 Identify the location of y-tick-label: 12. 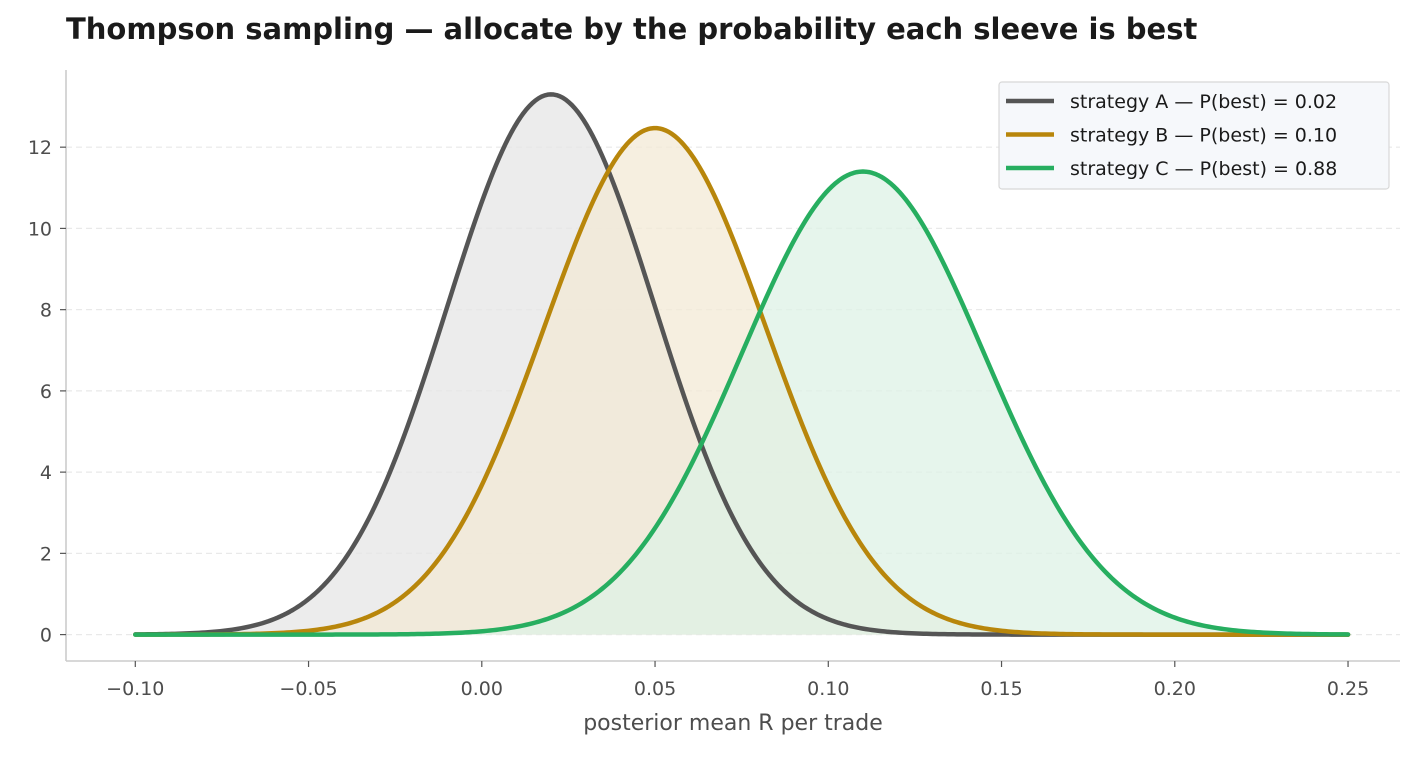
(40, 148).